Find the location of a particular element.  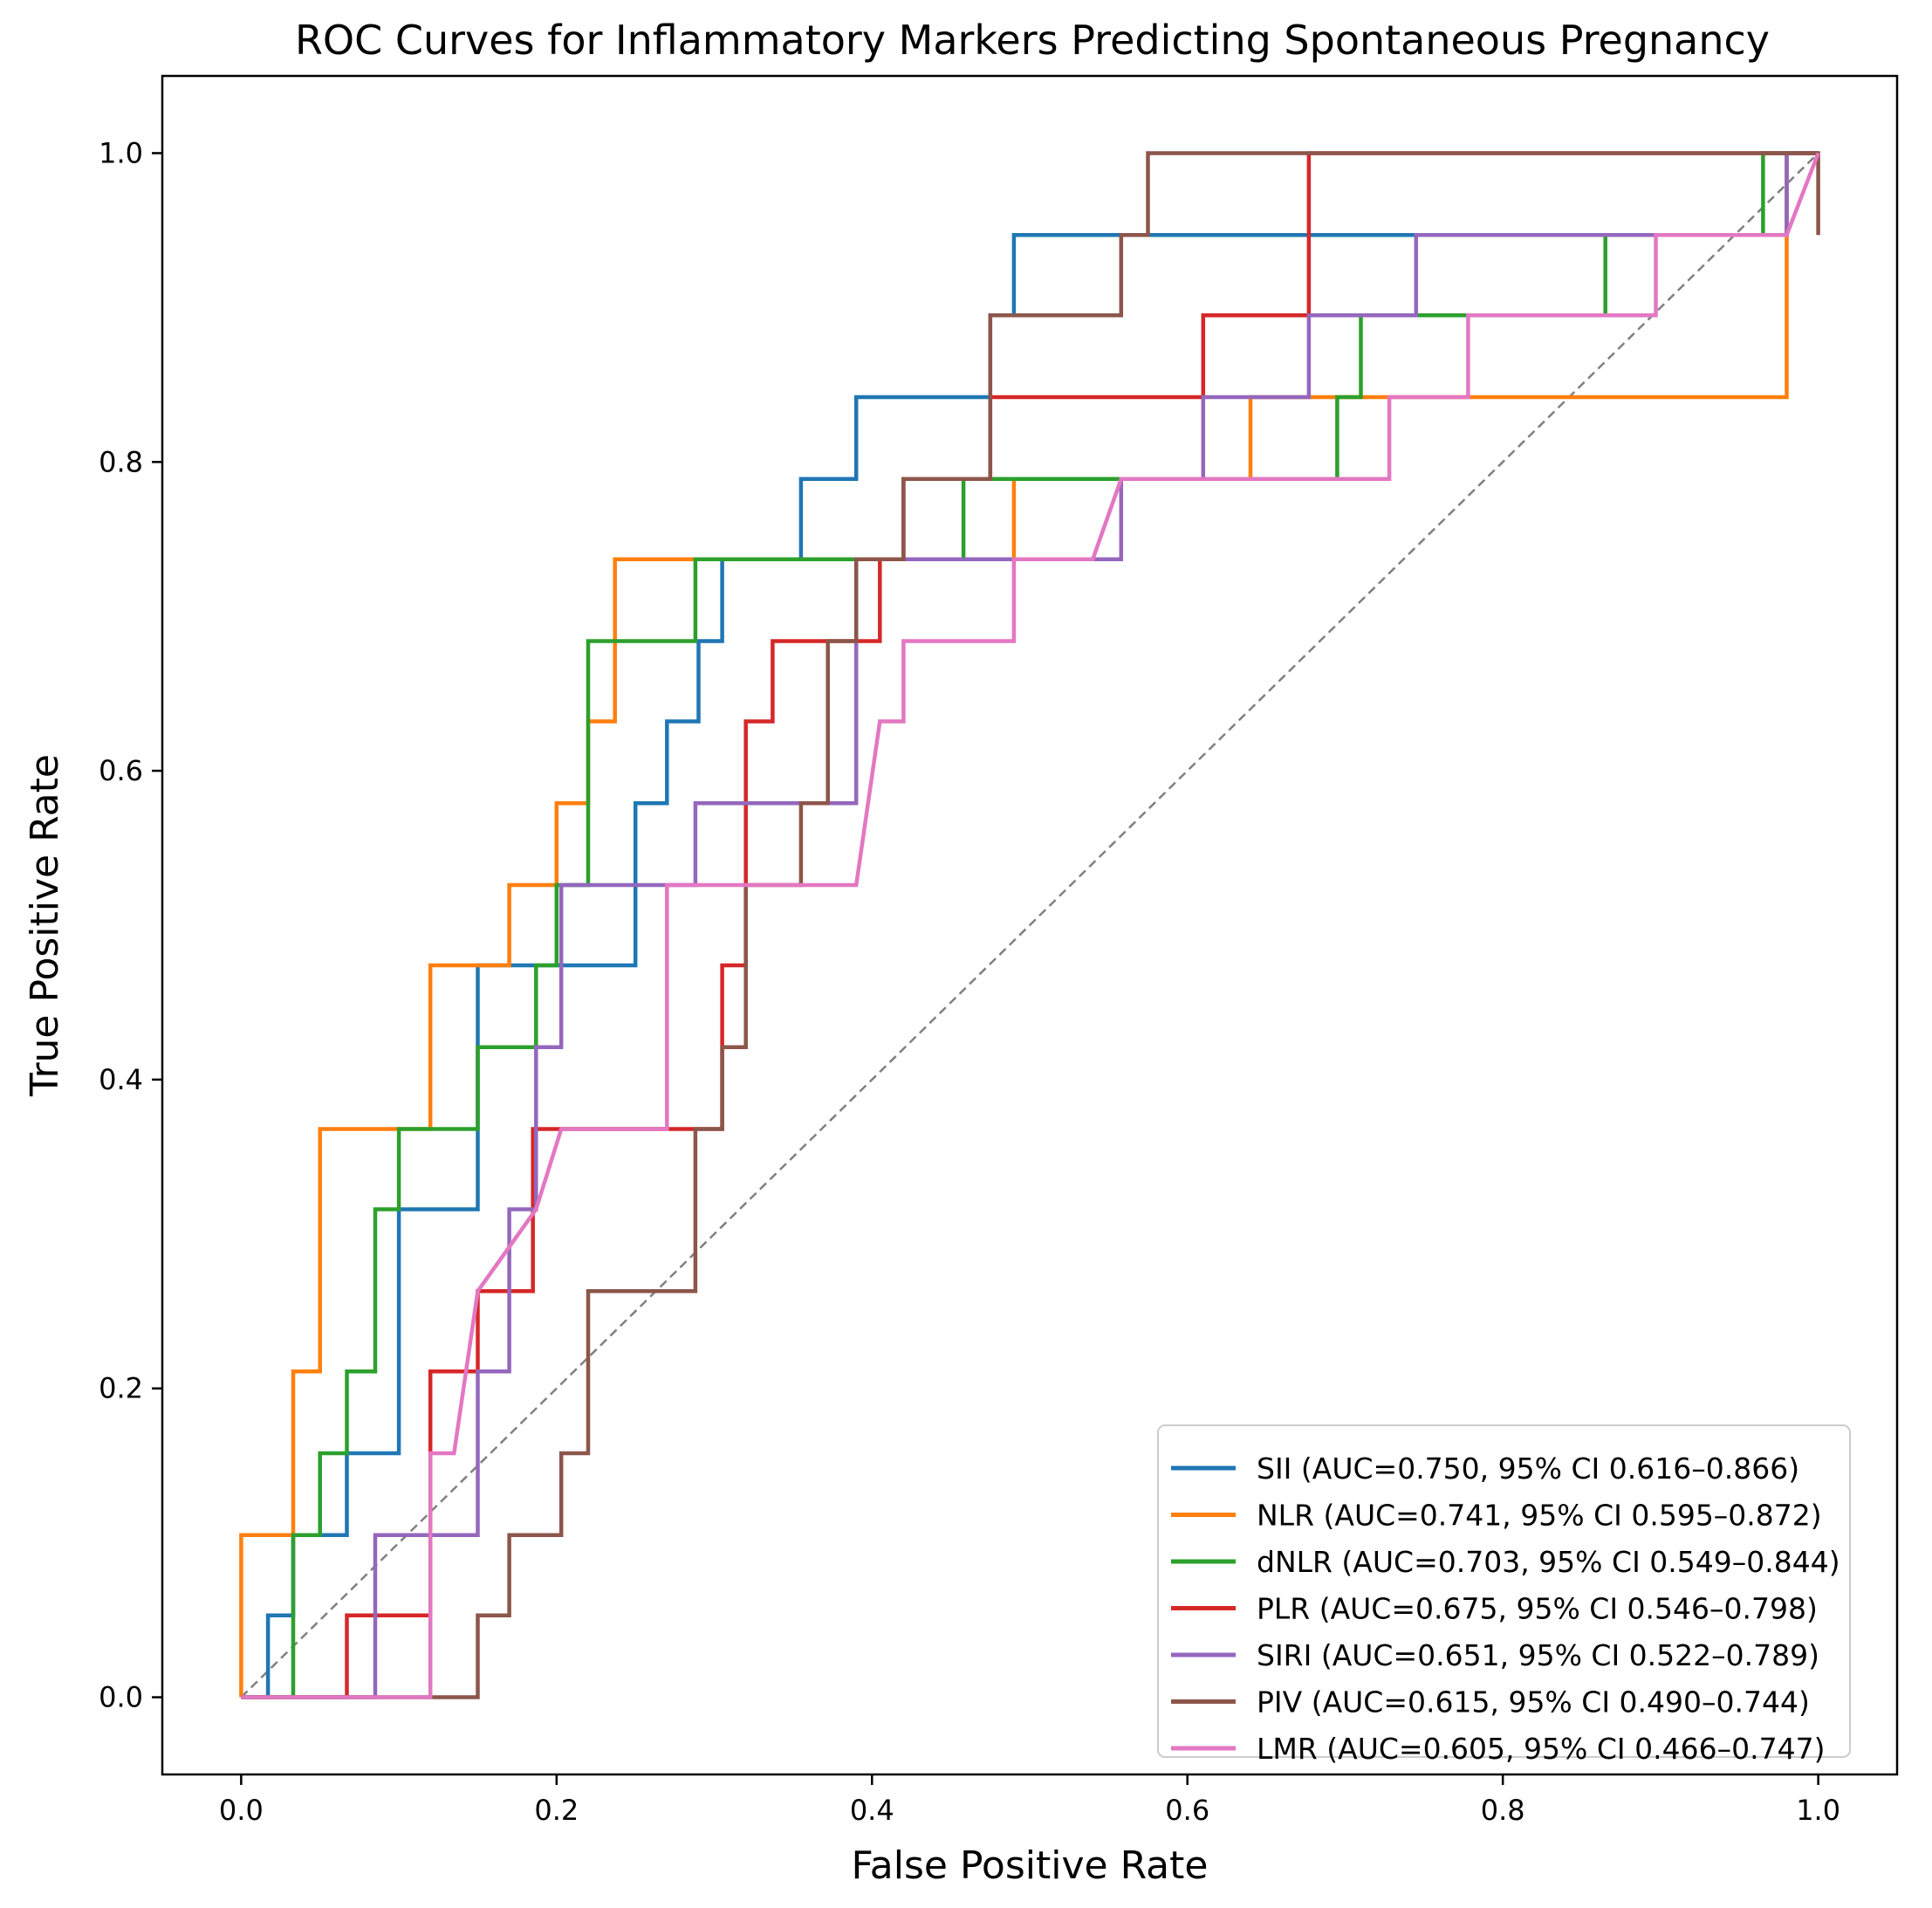

legend-label-dnlr: dNLR (AUC=0.703, 95% CI 0.549–0.844) is located at coordinates (1549, 1562).